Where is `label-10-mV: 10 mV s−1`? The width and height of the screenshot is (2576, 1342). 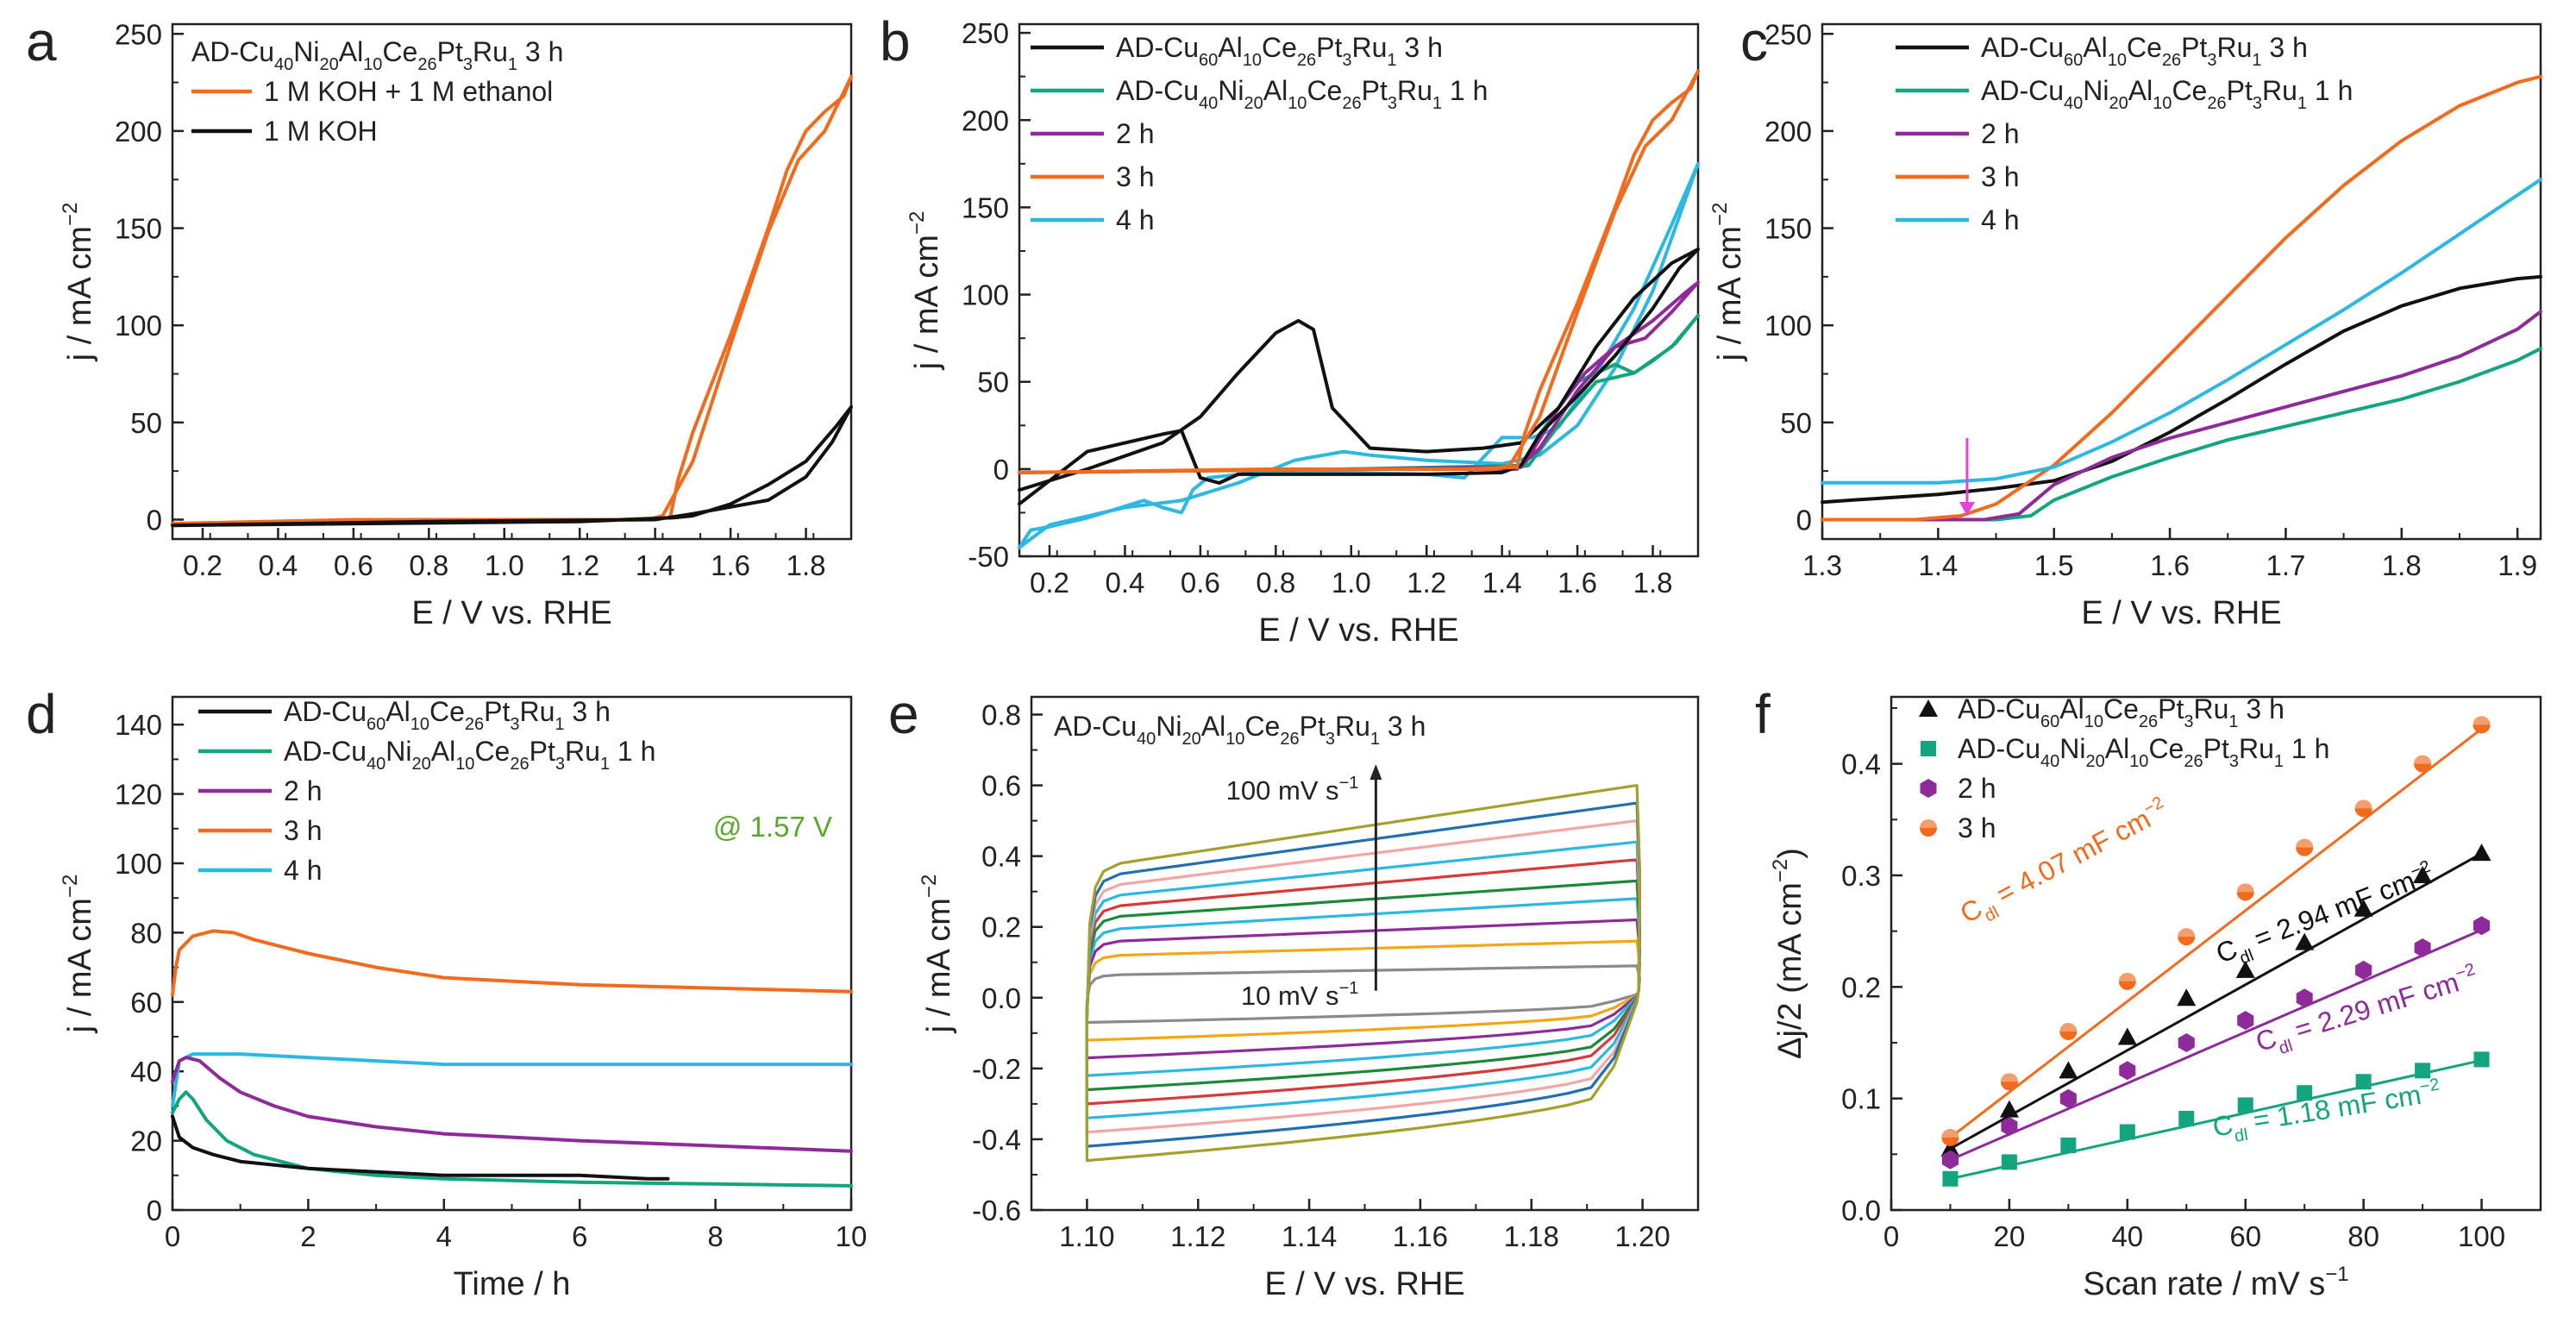
label-10-mV: 10 mV s−1 is located at coordinates (1300, 995).